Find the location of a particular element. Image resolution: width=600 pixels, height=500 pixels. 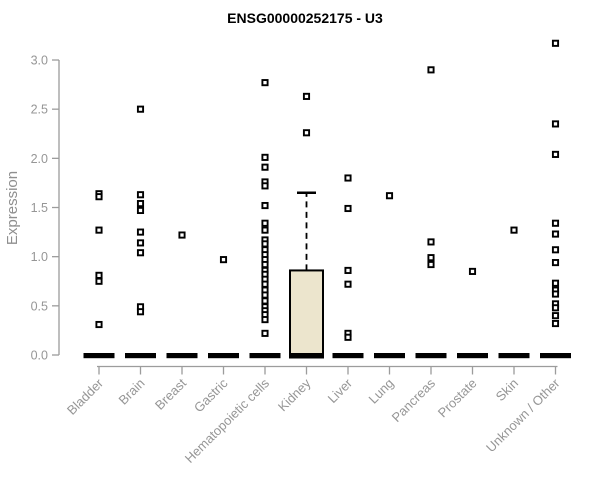

x-category-label: Bladder is located at coordinates (85, 396).